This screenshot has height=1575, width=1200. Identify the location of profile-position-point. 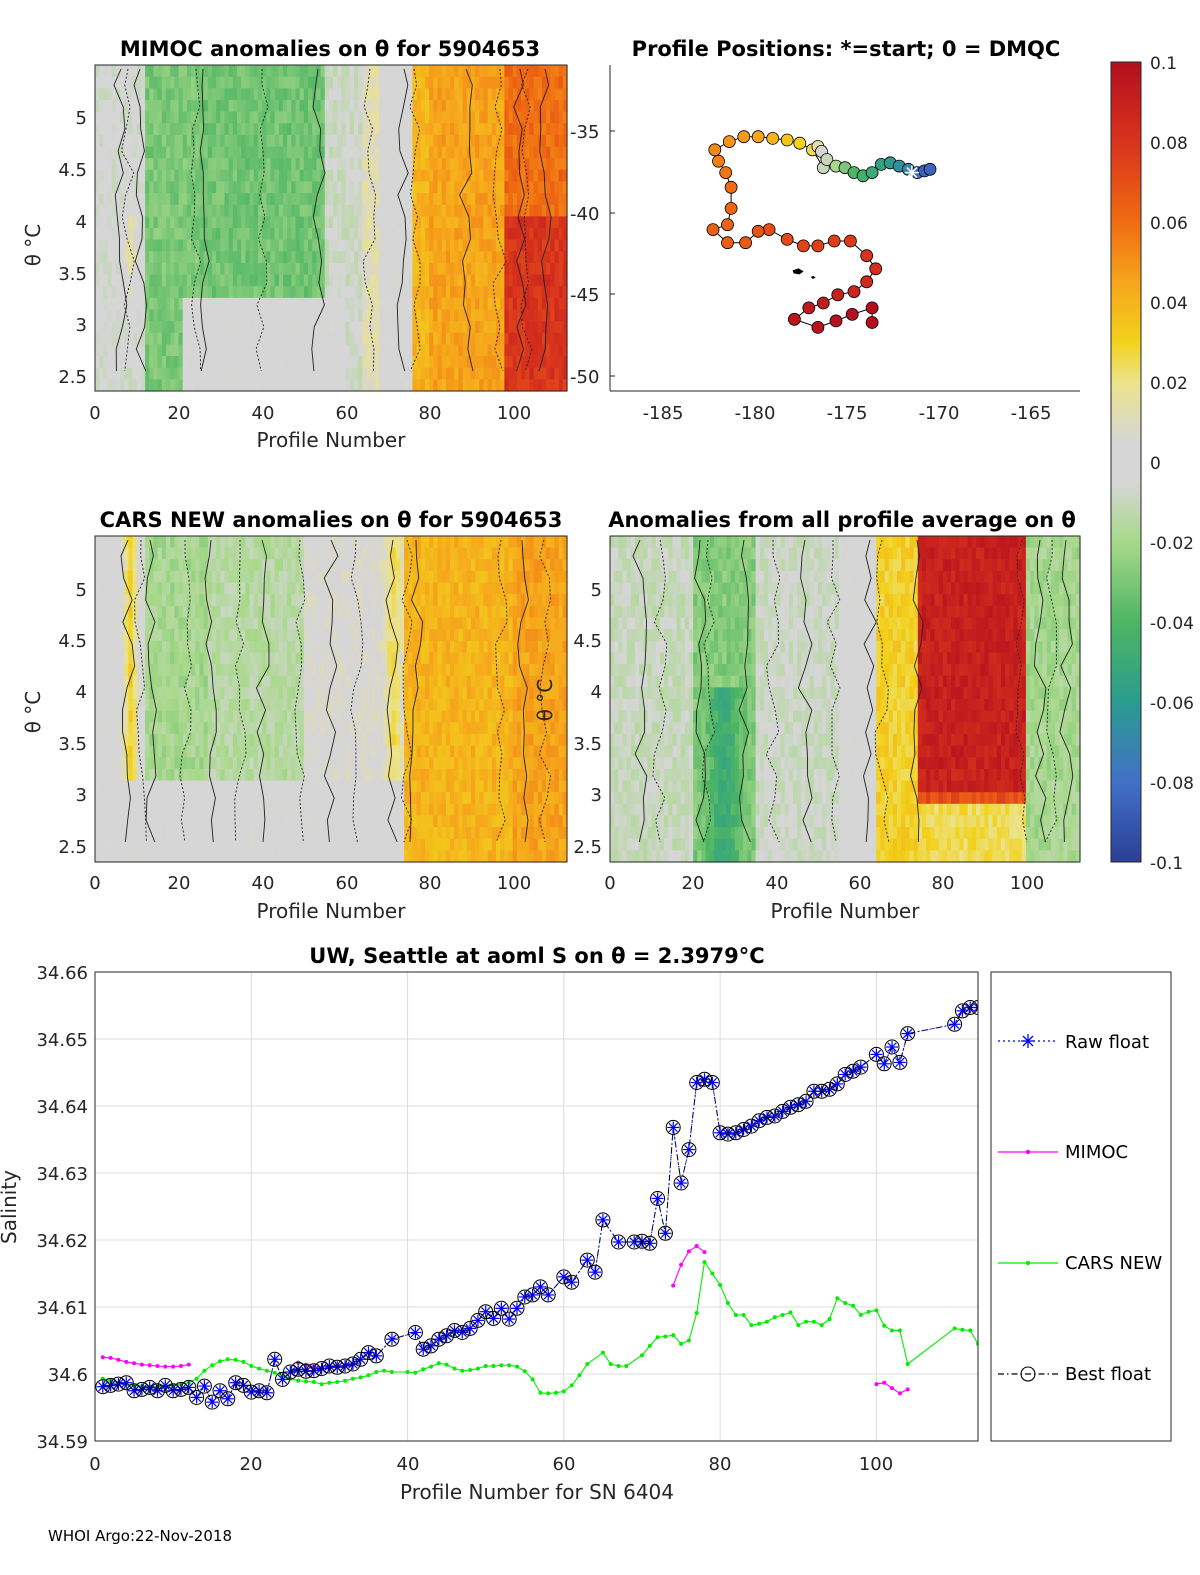
(872, 173).